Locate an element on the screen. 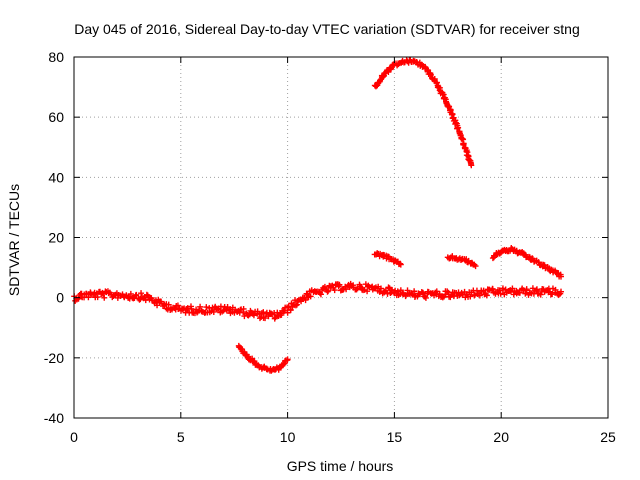 The width and height of the screenshot is (640, 480). x-tick-label: 10 is located at coordinates (288, 437).